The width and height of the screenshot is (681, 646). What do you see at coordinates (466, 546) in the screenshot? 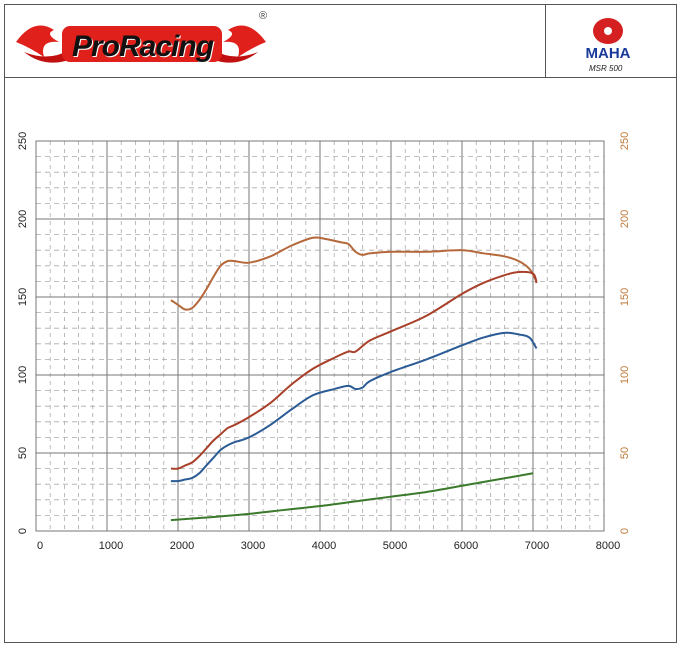
I see `x-tick-label: 6000` at bounding box center [466, 546].